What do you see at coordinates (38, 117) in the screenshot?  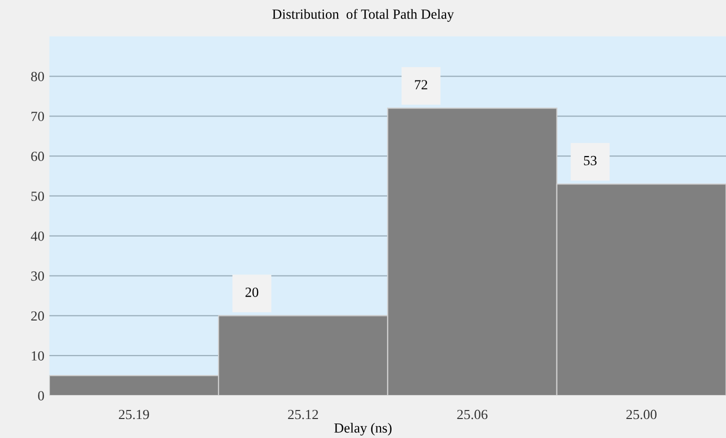 I see `y-tick-label: 70` at bounding box center [38, 117].